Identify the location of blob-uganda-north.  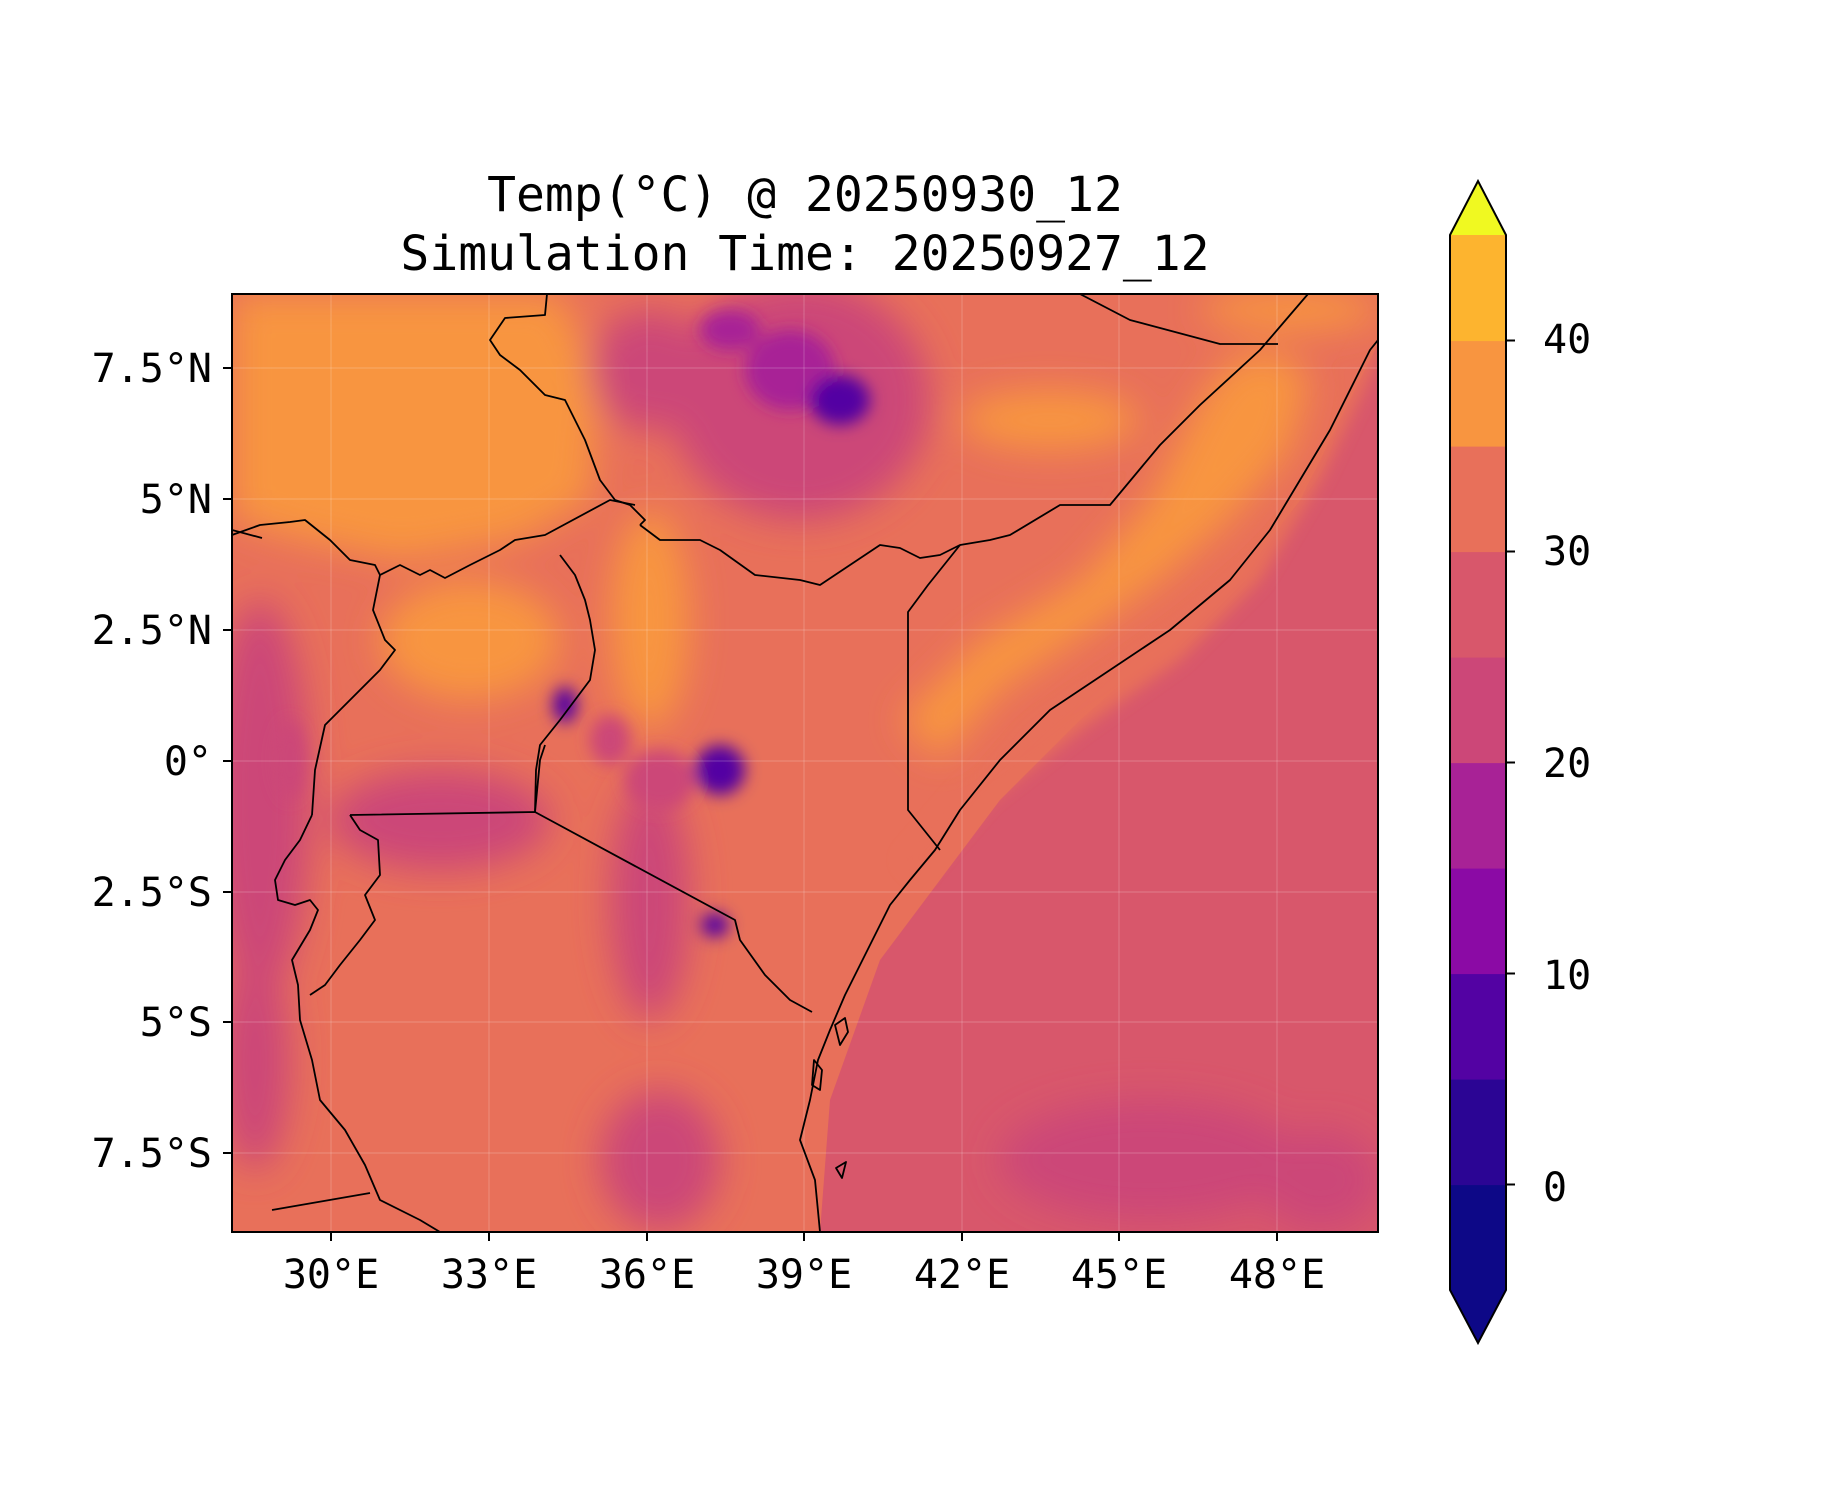
(470, 640).